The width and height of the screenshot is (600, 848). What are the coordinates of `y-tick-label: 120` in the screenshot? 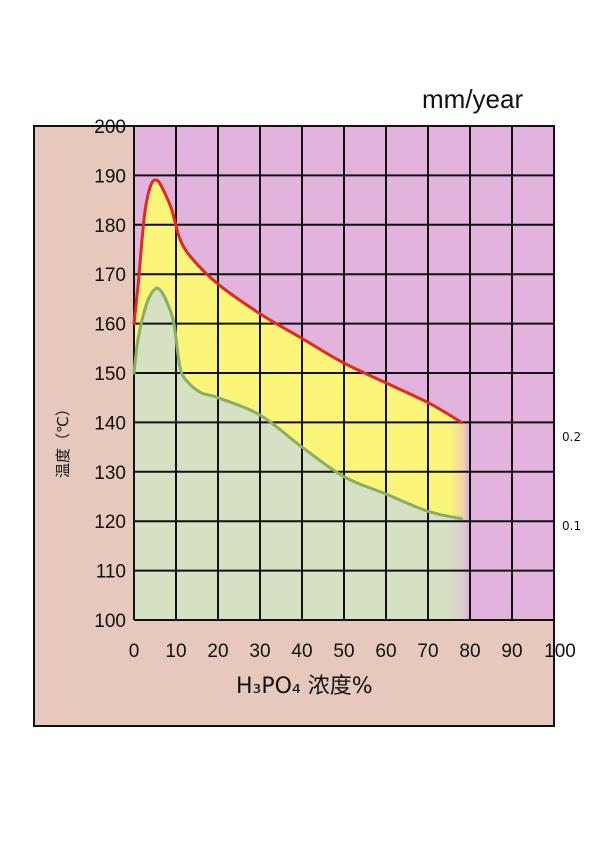 It's located at (110, 522).